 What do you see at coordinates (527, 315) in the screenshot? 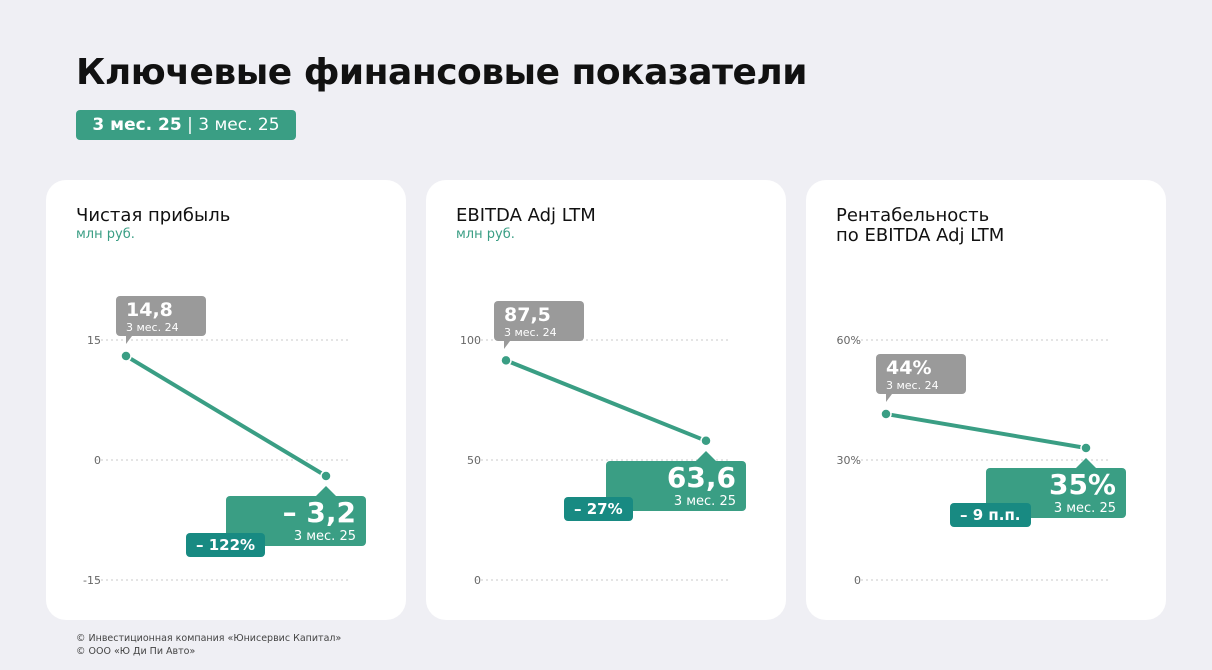
I see `previous-value: 87,5` at bounding box center [527, 315].